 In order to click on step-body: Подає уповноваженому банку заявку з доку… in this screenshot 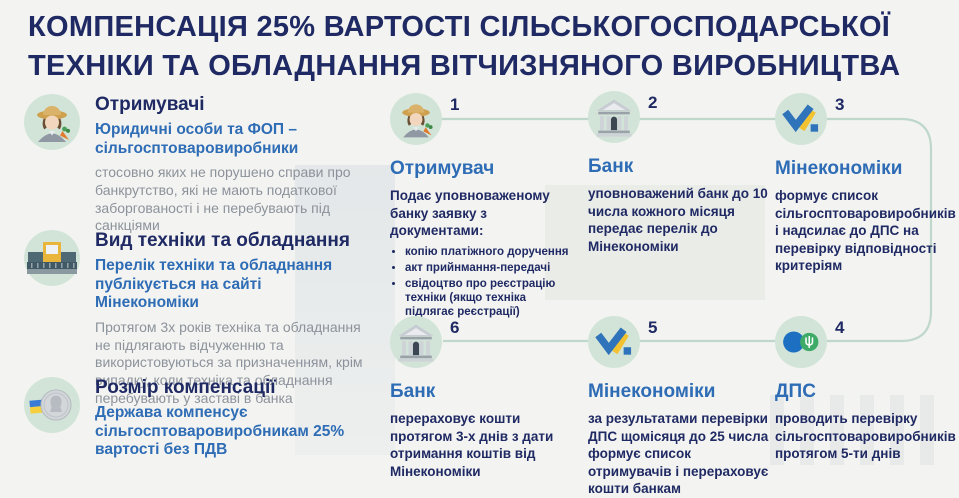, I will do `click(470, 213)`.